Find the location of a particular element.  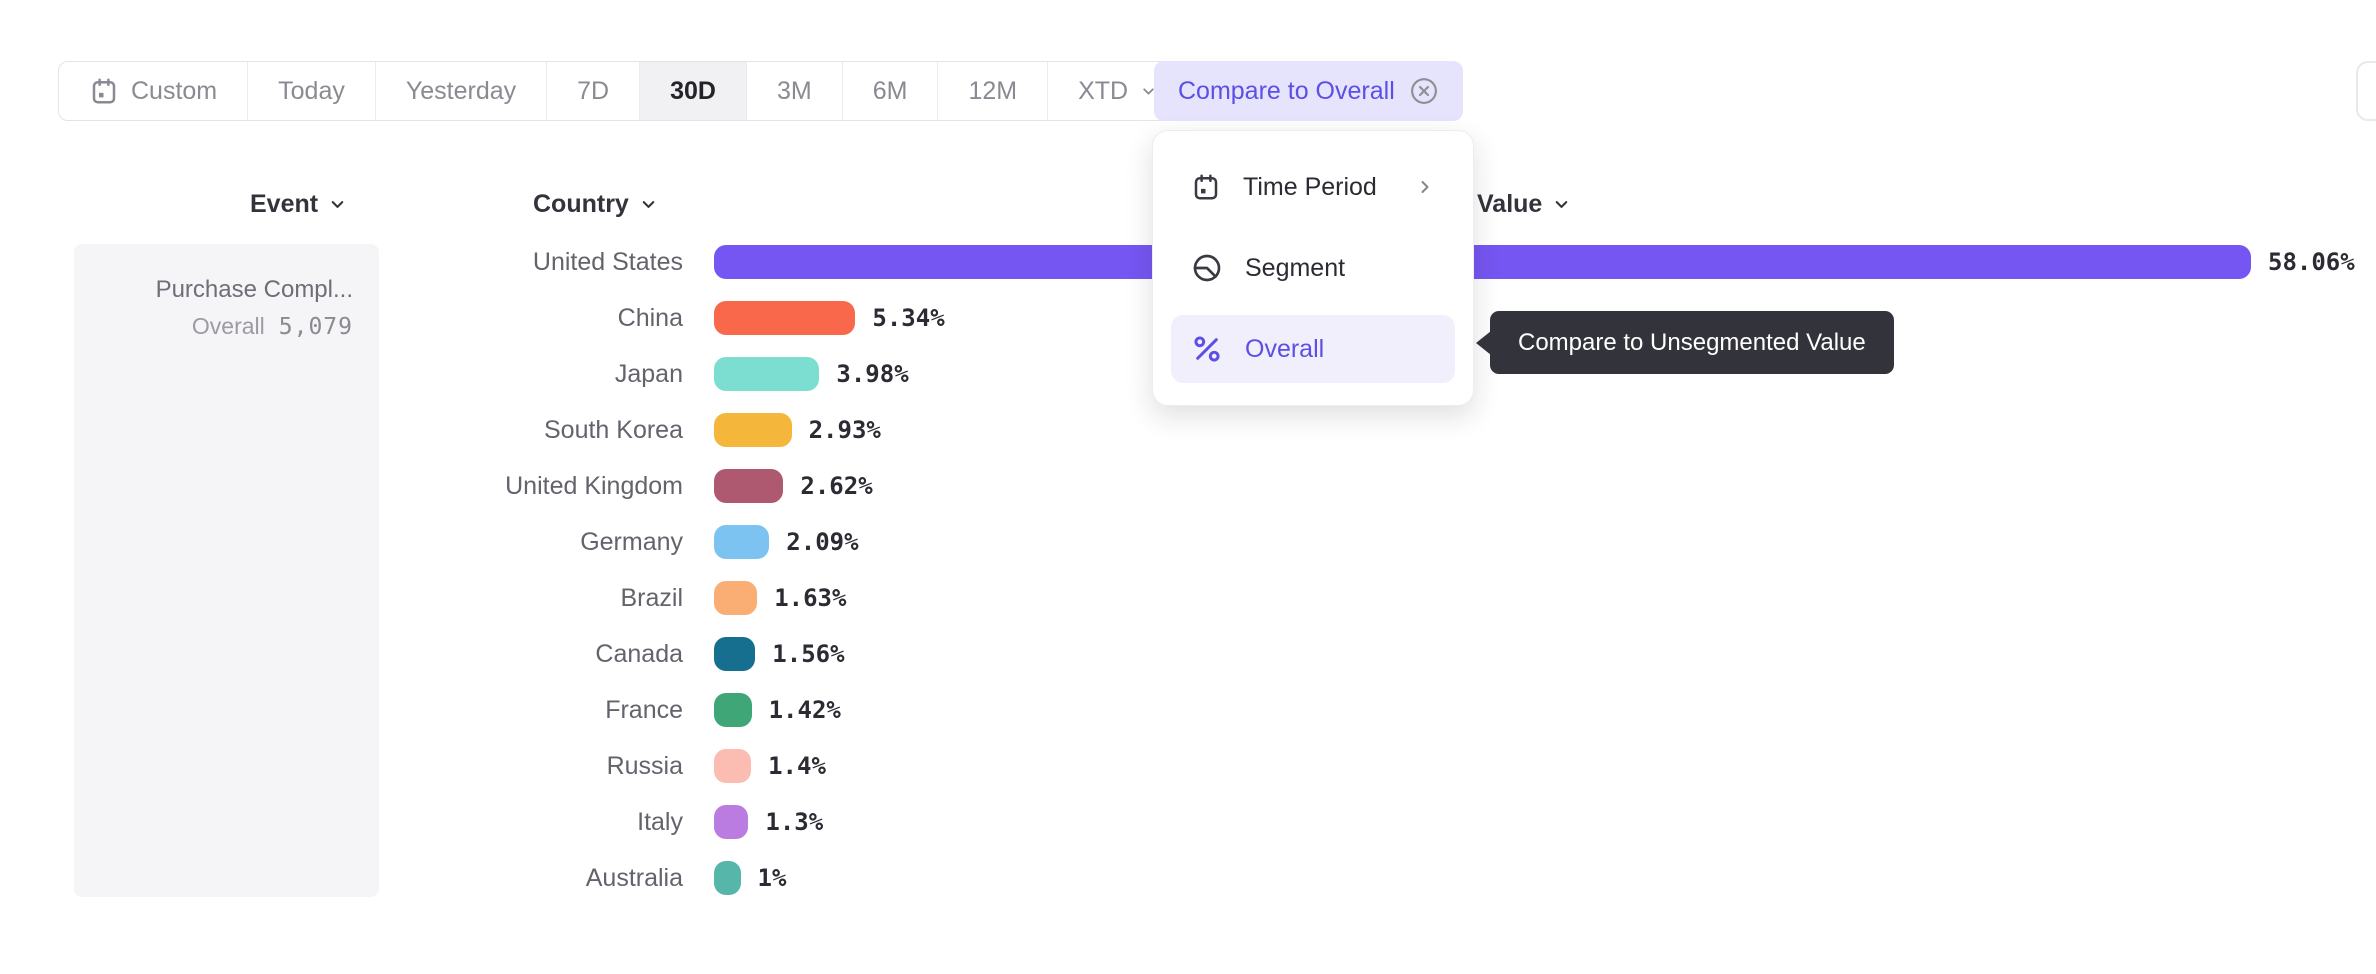

country-label: France is located at coordinates (644, 709).